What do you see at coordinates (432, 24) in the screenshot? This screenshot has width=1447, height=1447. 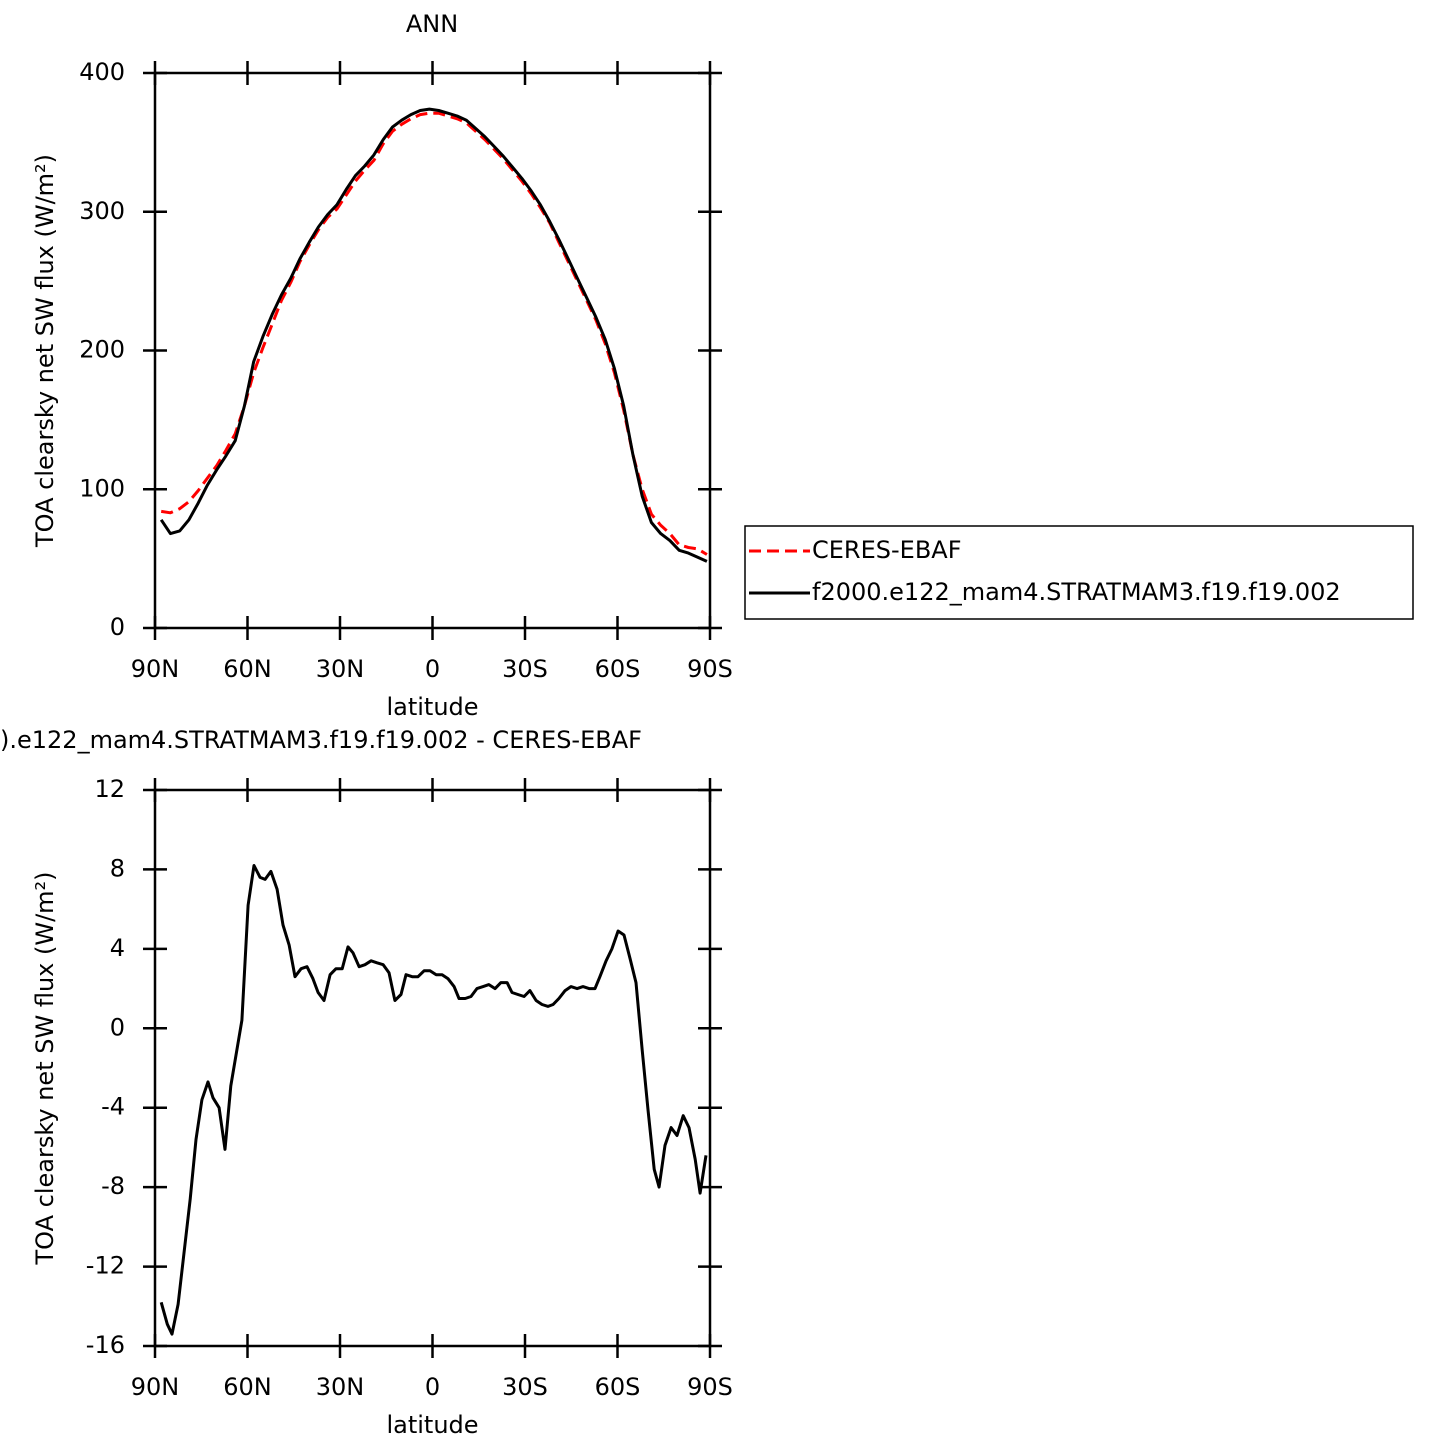 I see `chart-title: ANN` at bounding box center [432, 24].